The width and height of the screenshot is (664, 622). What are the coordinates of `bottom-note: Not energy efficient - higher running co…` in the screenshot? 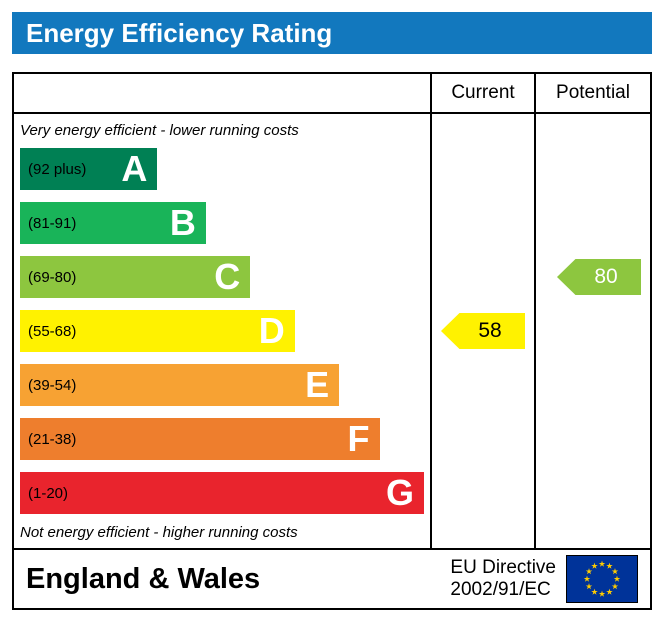 It's located at (159, 532).